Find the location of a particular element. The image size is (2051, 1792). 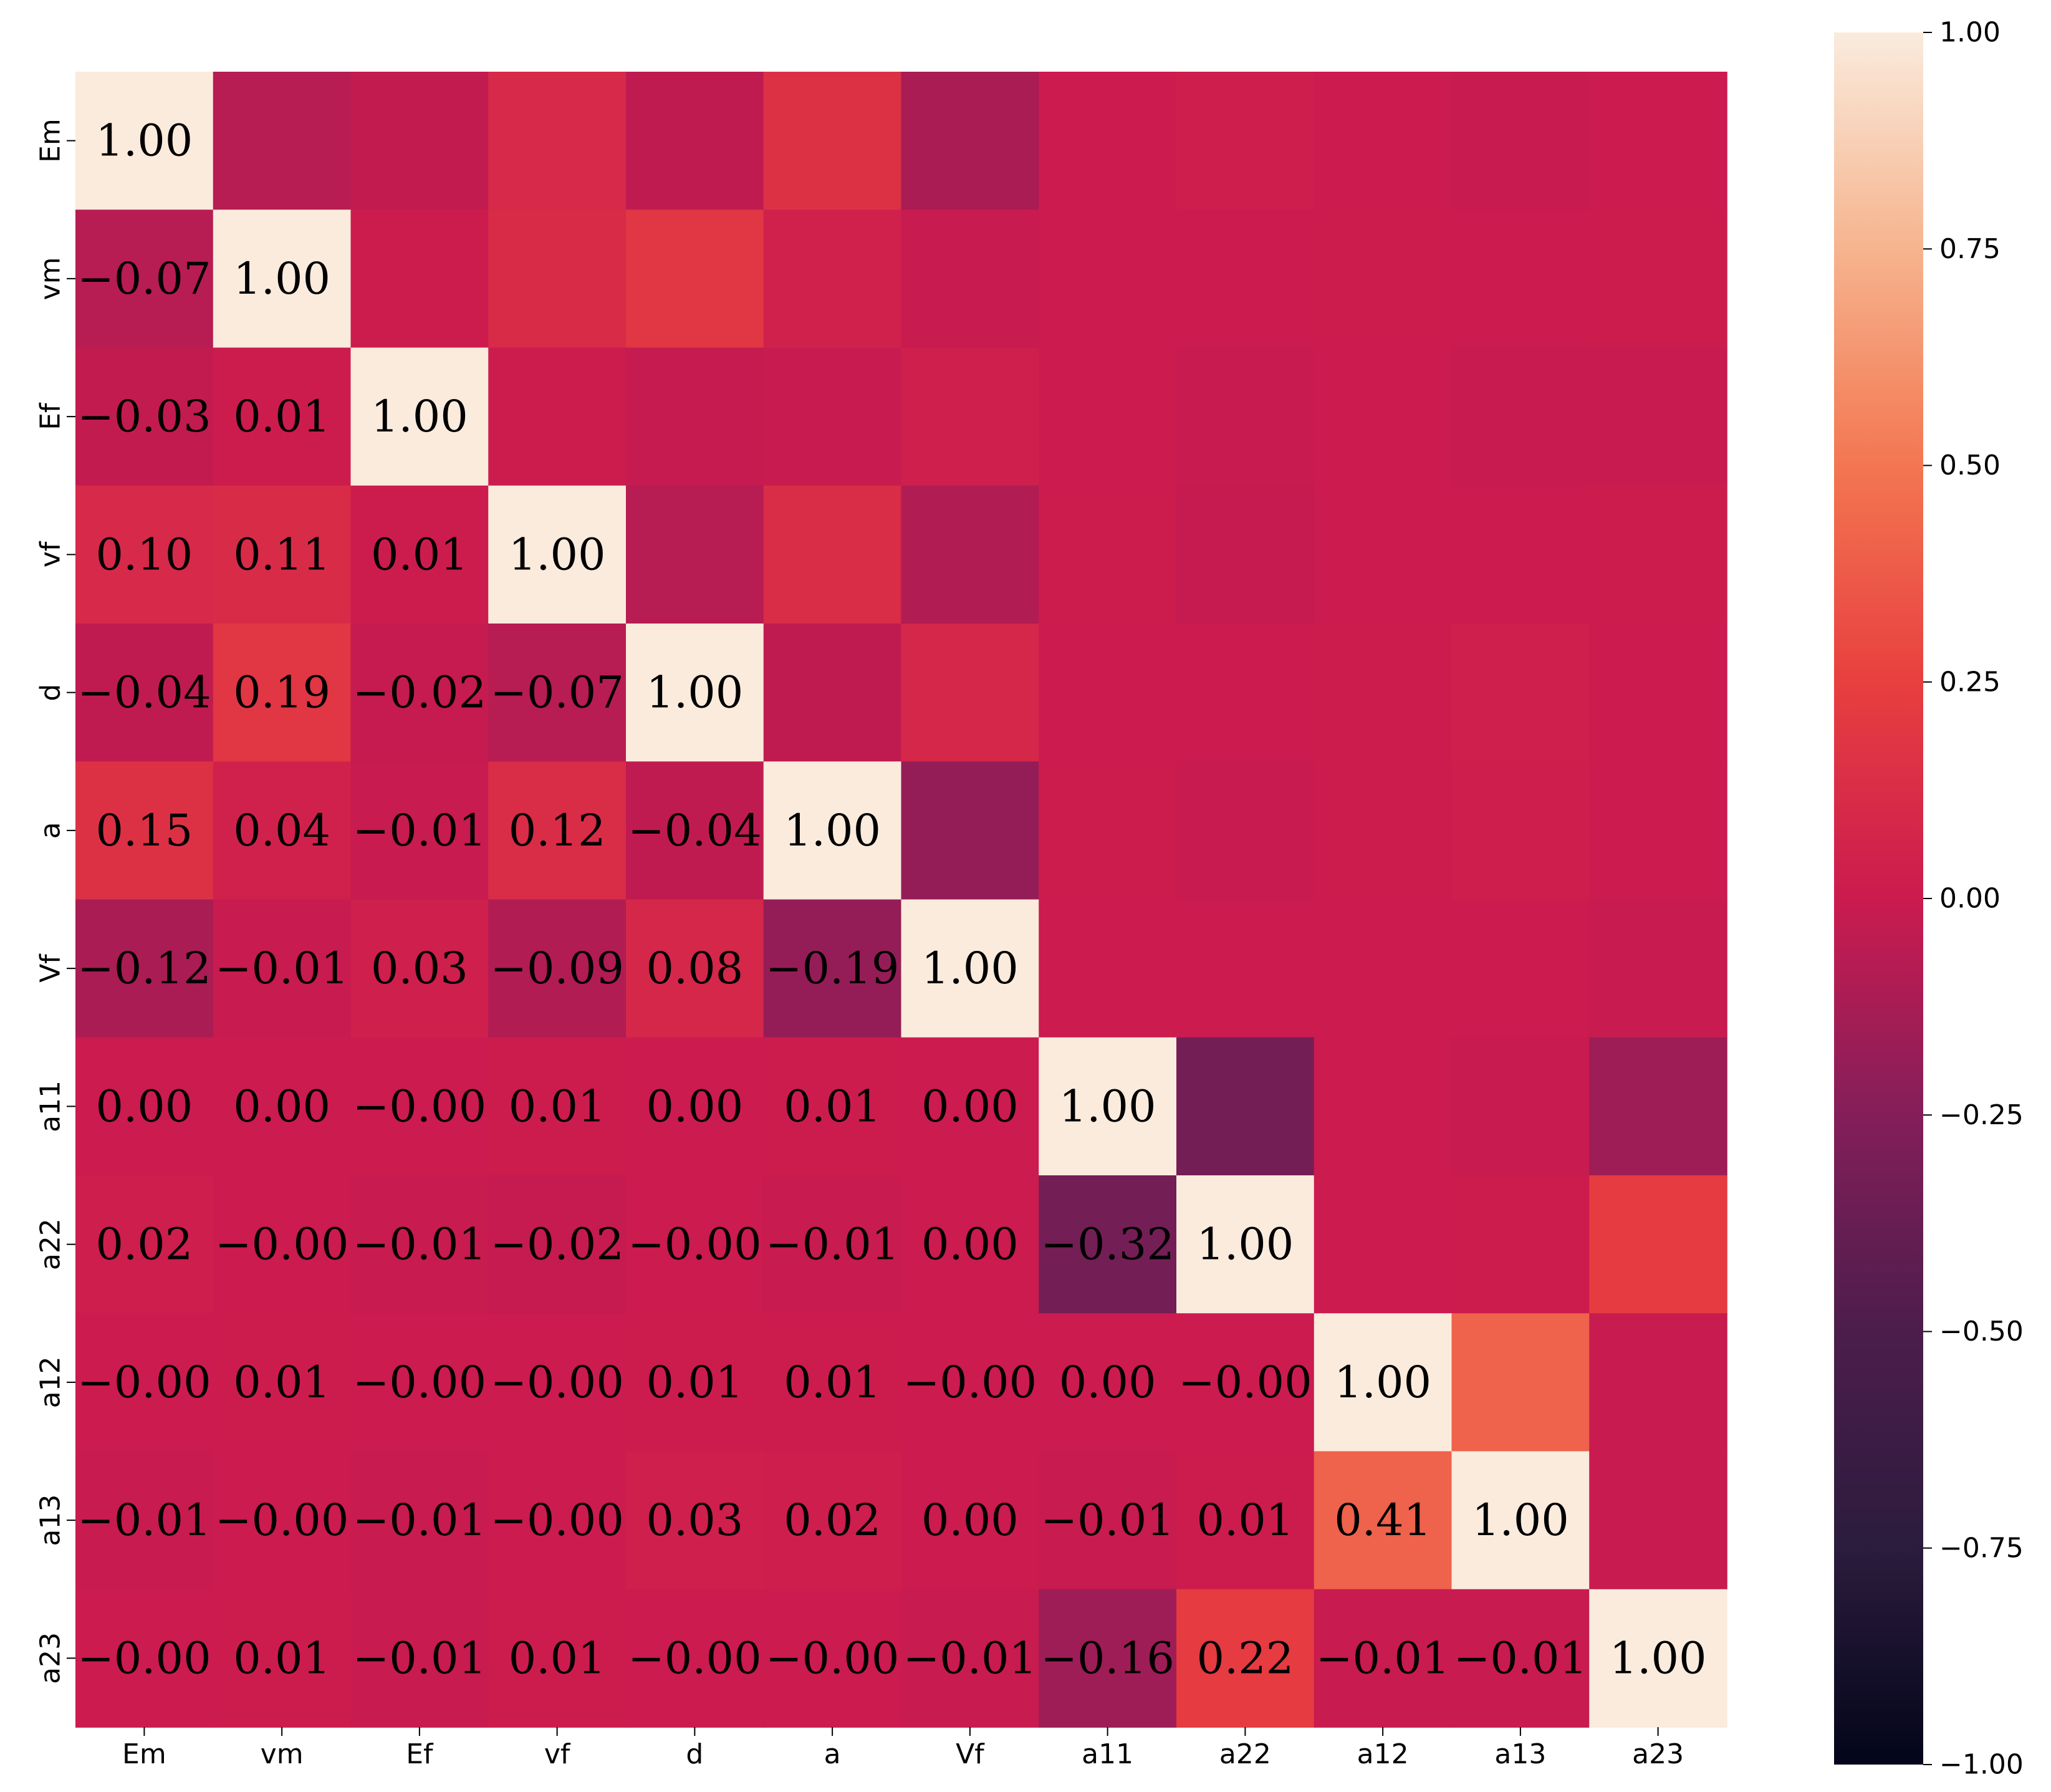

cell-annotation: 0.41 is located at coordinates (1382, 1521).